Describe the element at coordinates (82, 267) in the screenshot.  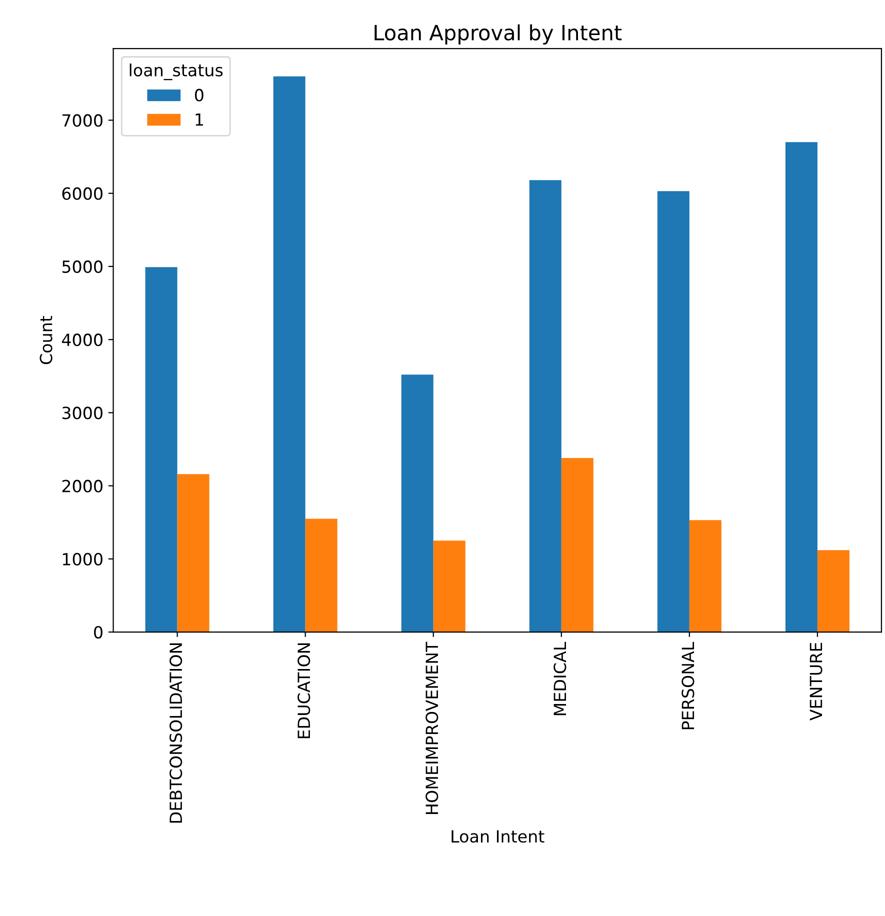
I see `y-tick-label: 5000` at that location.